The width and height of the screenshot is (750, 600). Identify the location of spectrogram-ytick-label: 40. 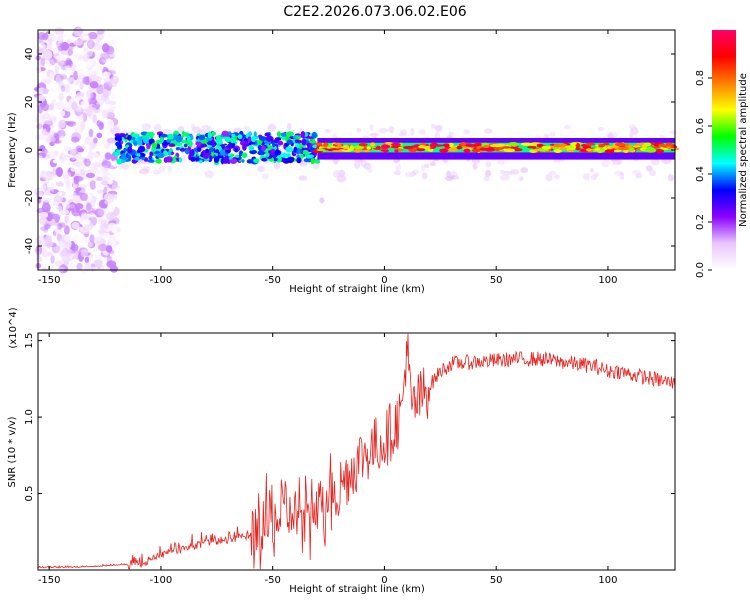
(29, 54).